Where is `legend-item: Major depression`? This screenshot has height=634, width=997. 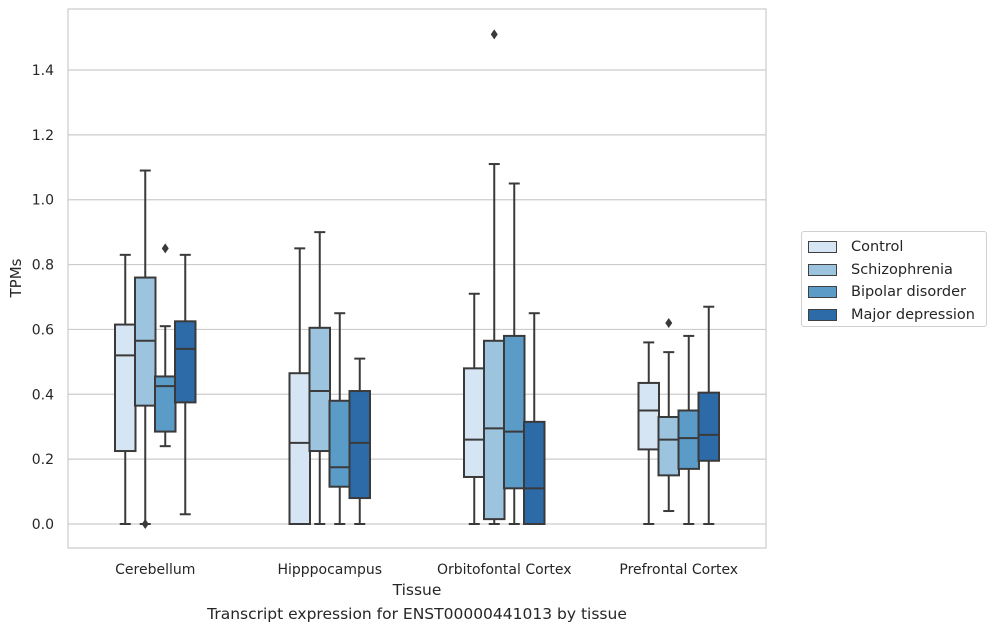
legend-item: Major depression is located at coordinates (897, 315).